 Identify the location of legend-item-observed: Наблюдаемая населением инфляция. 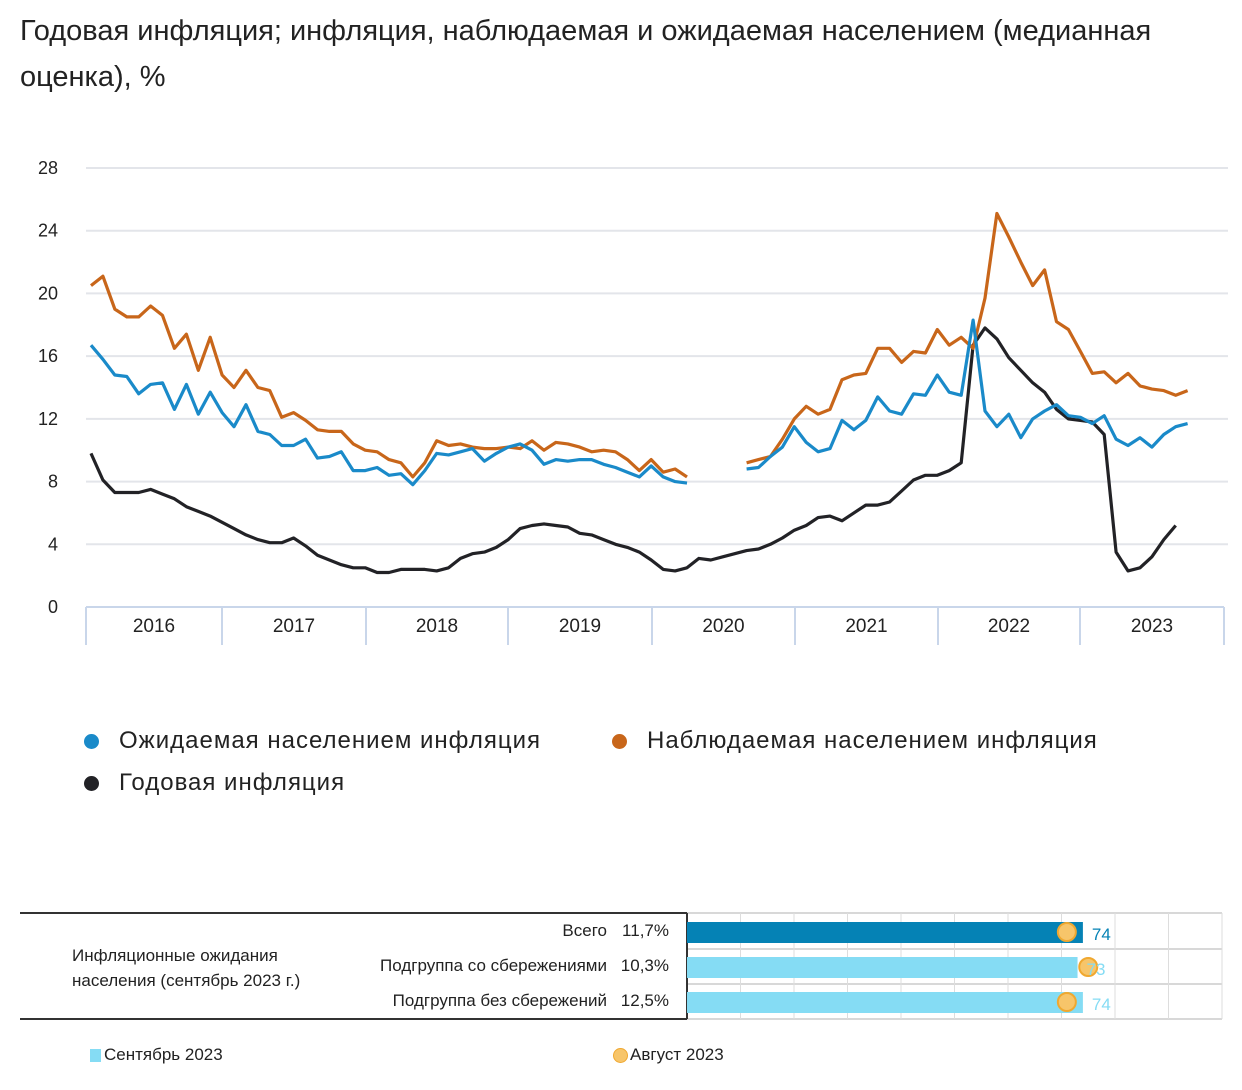
(855, 741).